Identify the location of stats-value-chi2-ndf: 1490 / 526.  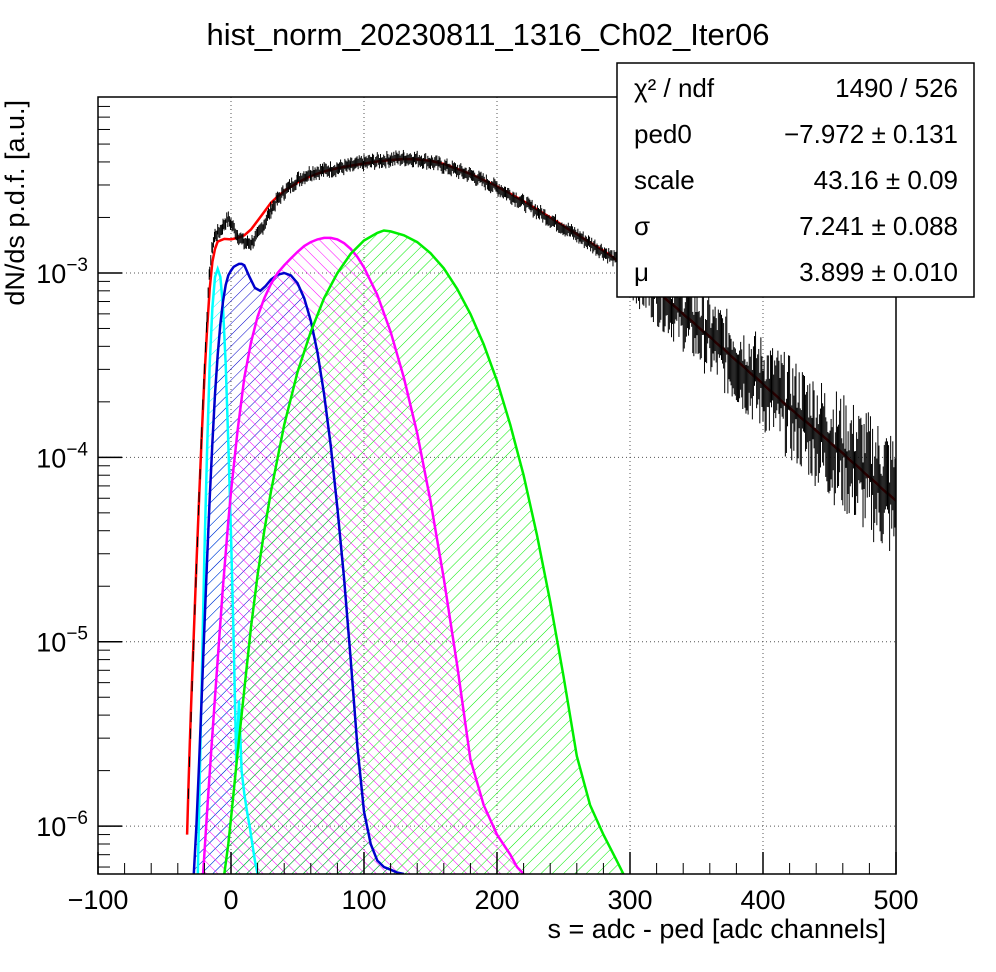
(896, 88).